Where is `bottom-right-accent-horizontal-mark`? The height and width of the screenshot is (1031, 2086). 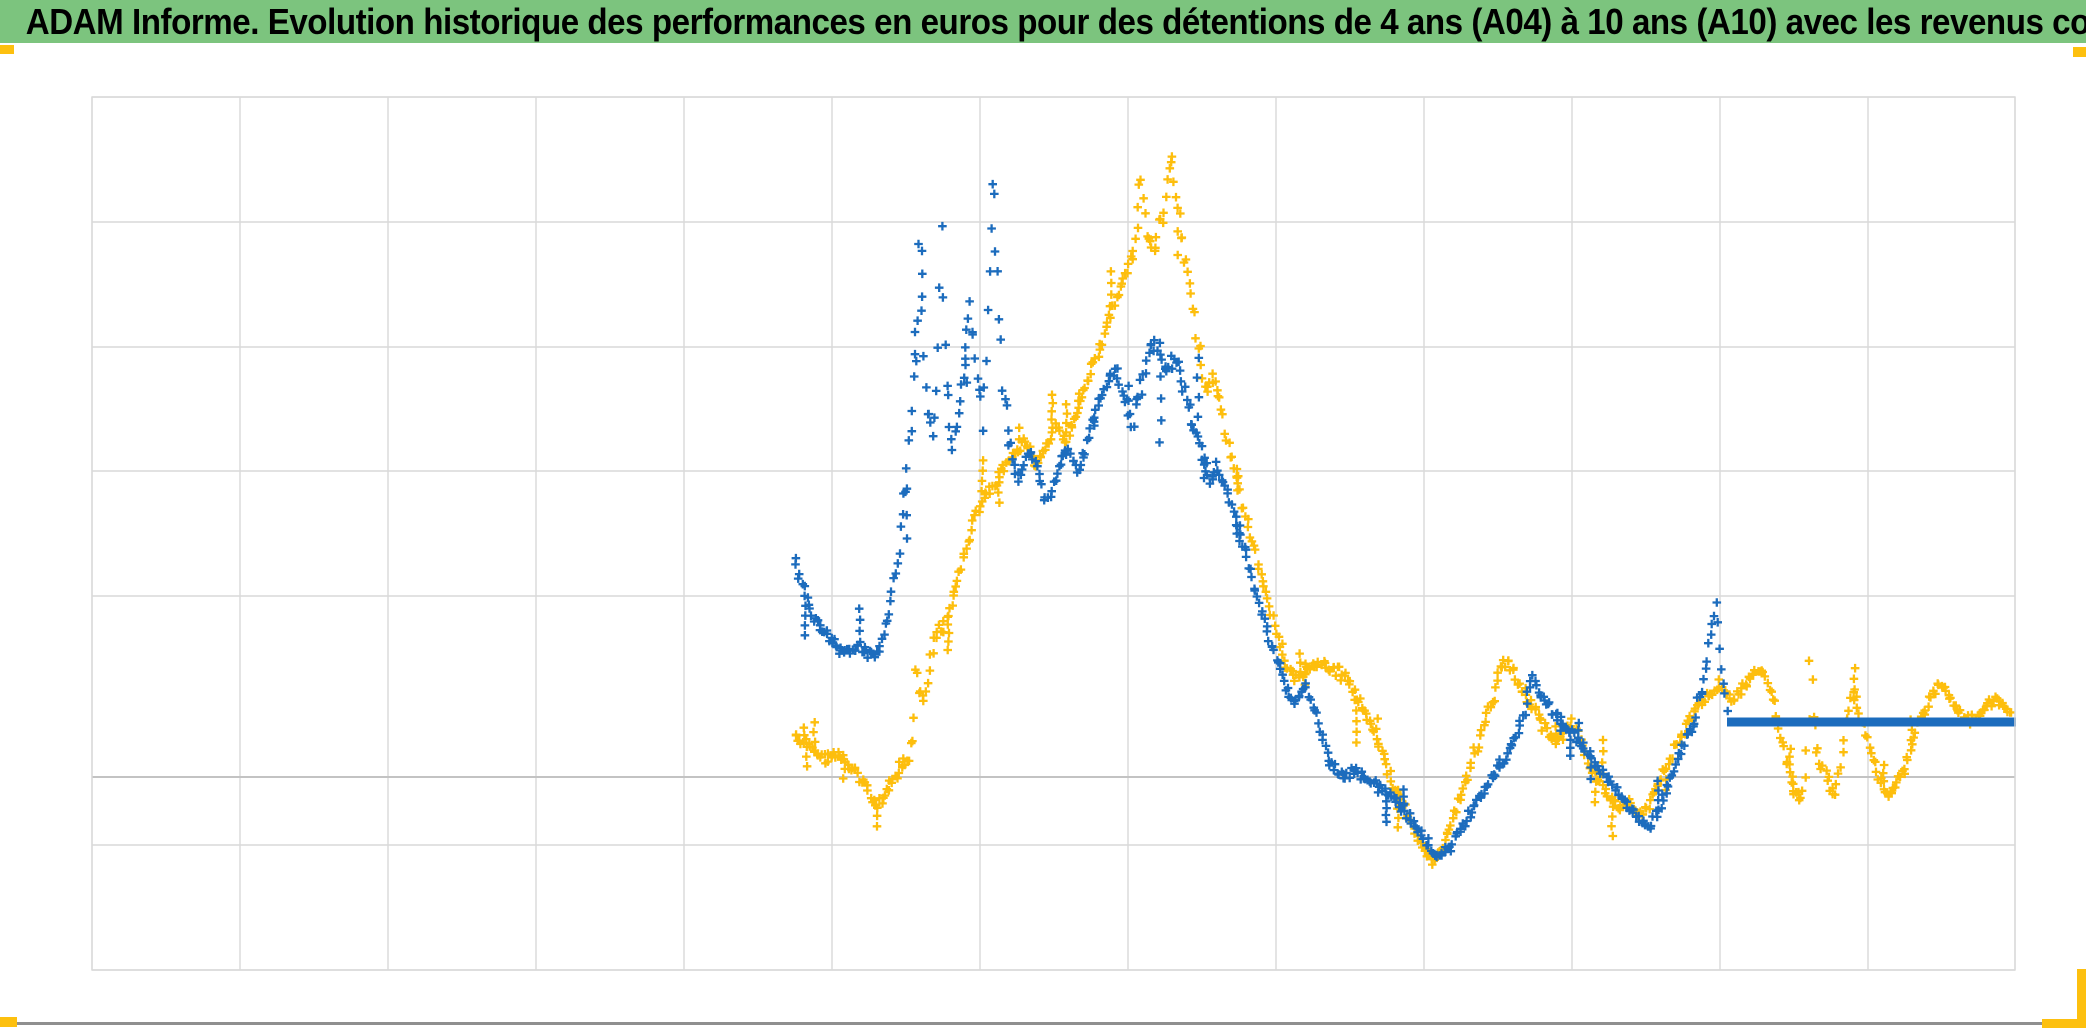
bottom-right-accent-horizontal-mark is located at coordinates (2064, 1023).